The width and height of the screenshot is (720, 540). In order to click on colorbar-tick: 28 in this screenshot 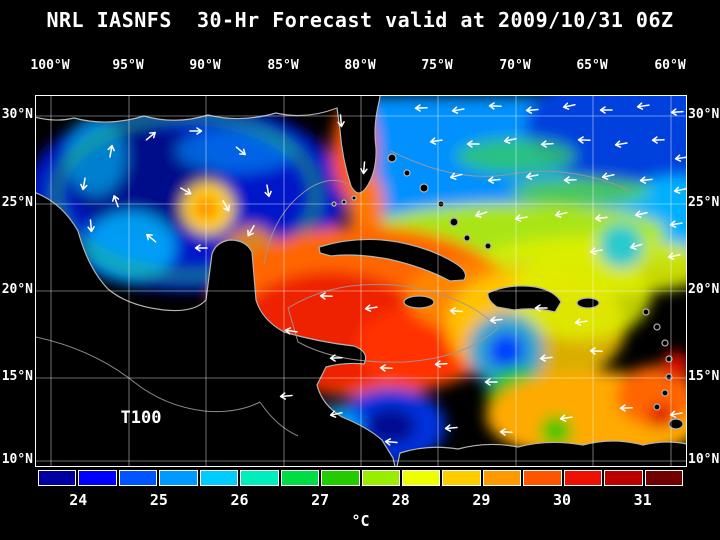, I will do `click(400, 500)`.